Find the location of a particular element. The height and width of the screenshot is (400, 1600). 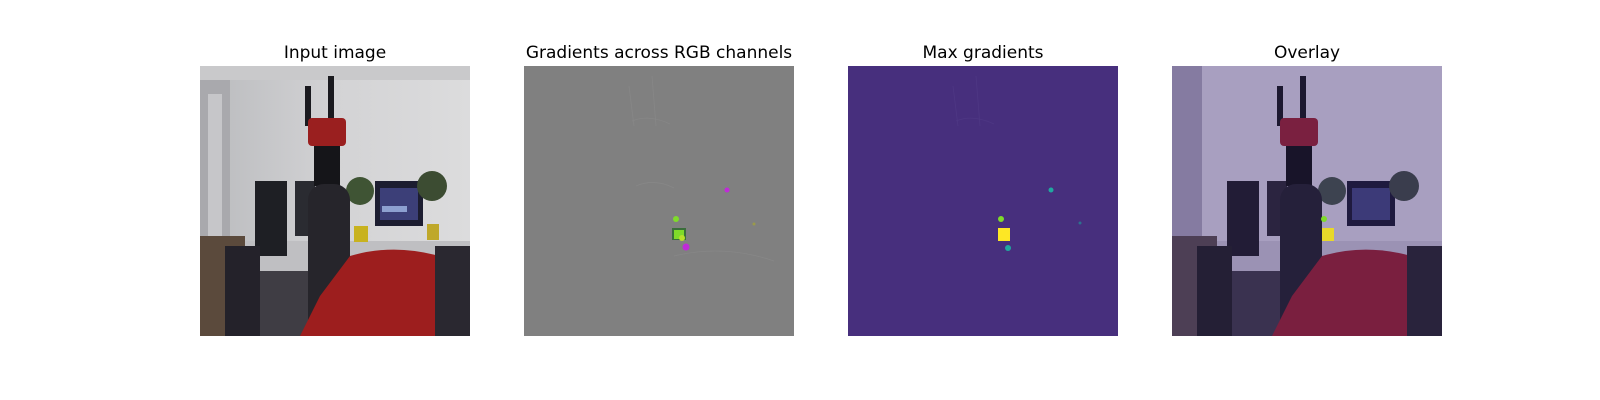

panel-title-overlay: Overlay is located at coordinates (1307, 53).